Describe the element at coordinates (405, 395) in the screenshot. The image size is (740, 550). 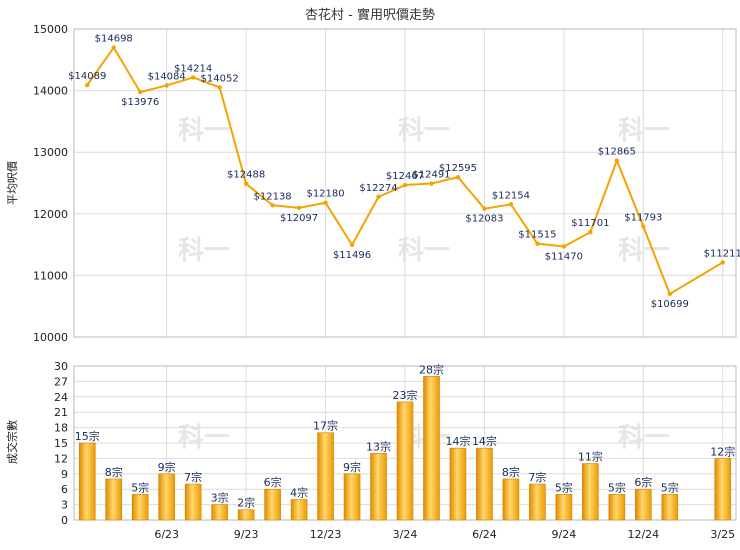
I see `count-data-label: 23宗` at that location.